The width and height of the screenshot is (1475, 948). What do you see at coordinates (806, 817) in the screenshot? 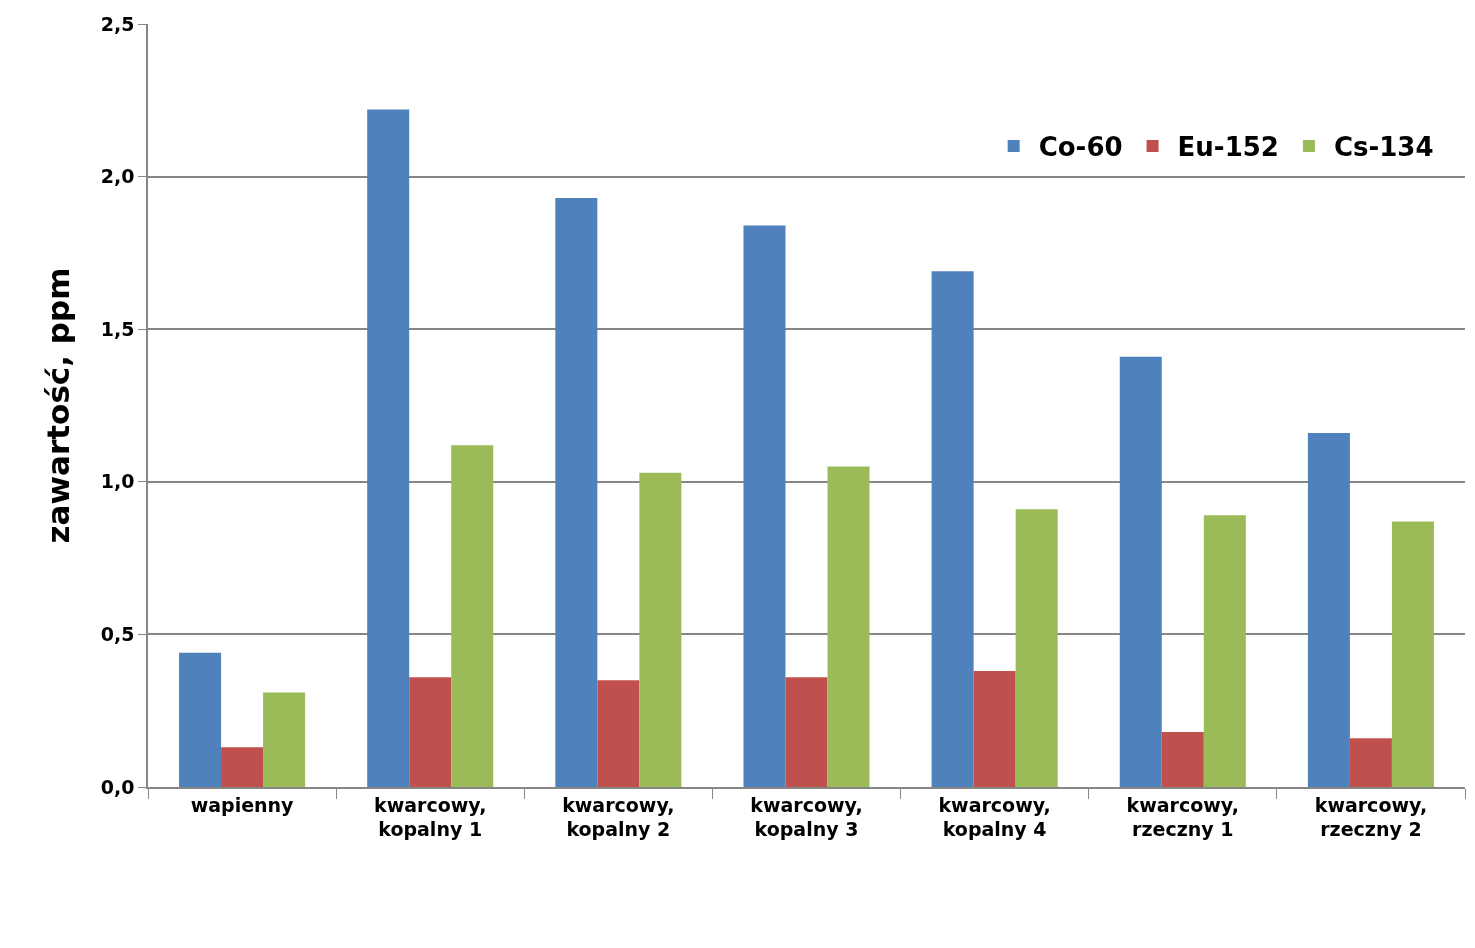
I see `x-tick-label: kwarcowy, kopalny 3` at bounding box center [806, 817].